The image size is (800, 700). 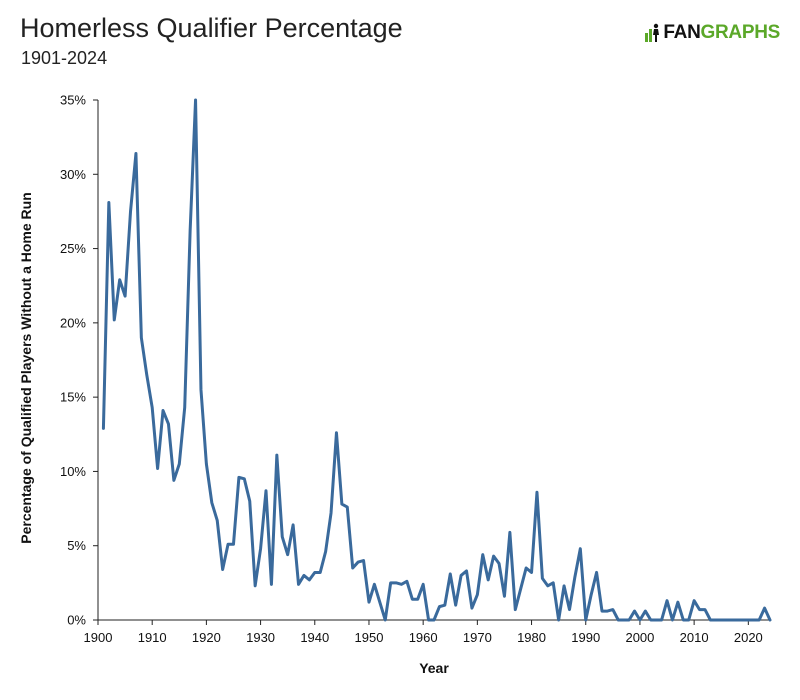 I want to click on y-tick-label: 5%, so click(x=76, y=545).